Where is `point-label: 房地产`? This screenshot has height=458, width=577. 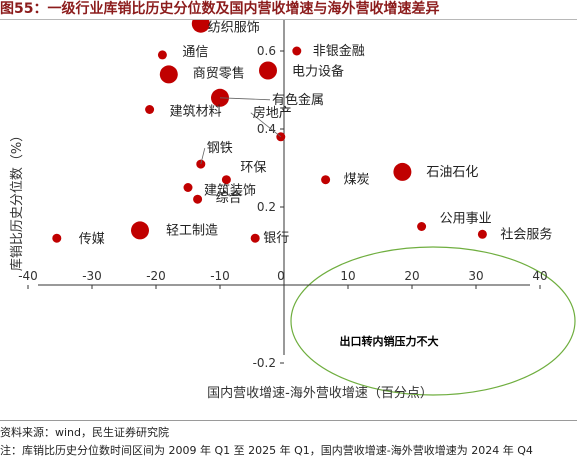
point-label: 房地产 is located at coordinates (272, 113).